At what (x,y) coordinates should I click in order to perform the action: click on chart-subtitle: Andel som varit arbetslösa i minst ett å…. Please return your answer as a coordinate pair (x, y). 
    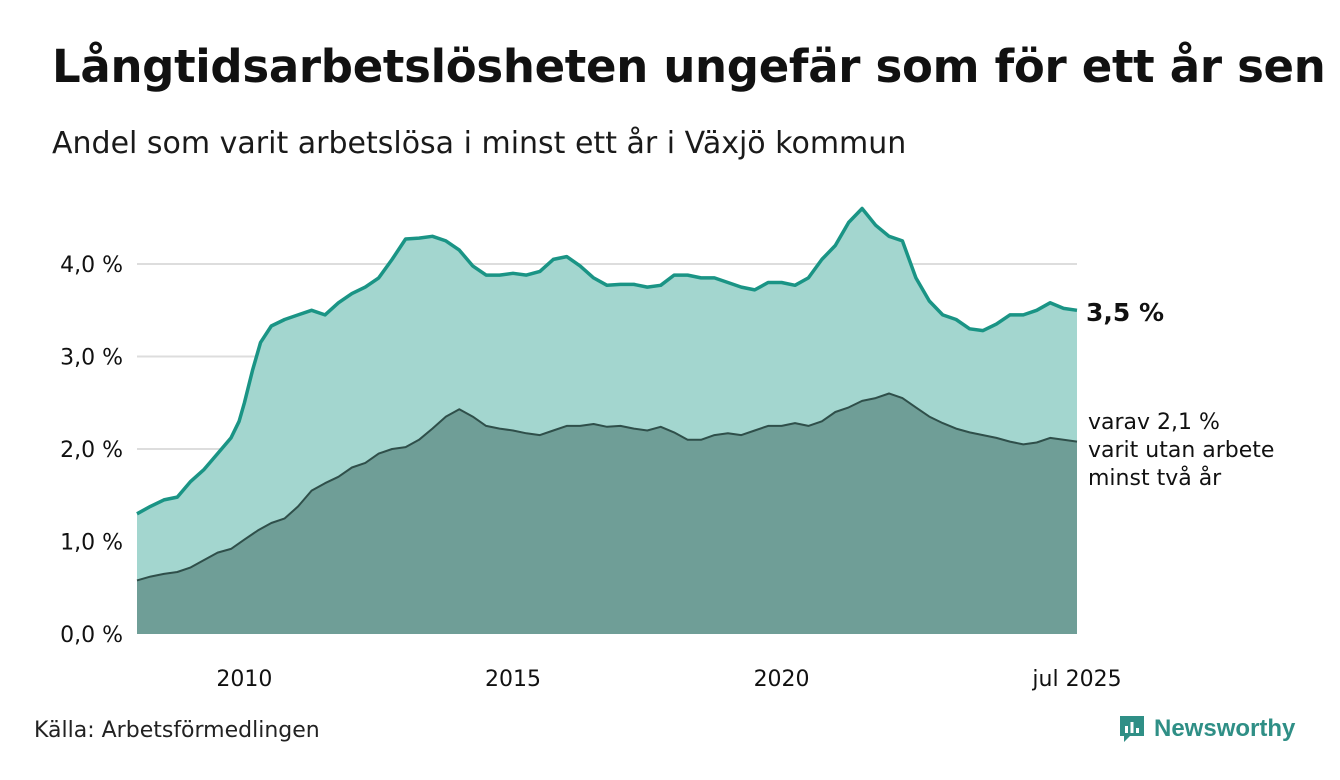
    Looking at the image, I should click on (479, 143).